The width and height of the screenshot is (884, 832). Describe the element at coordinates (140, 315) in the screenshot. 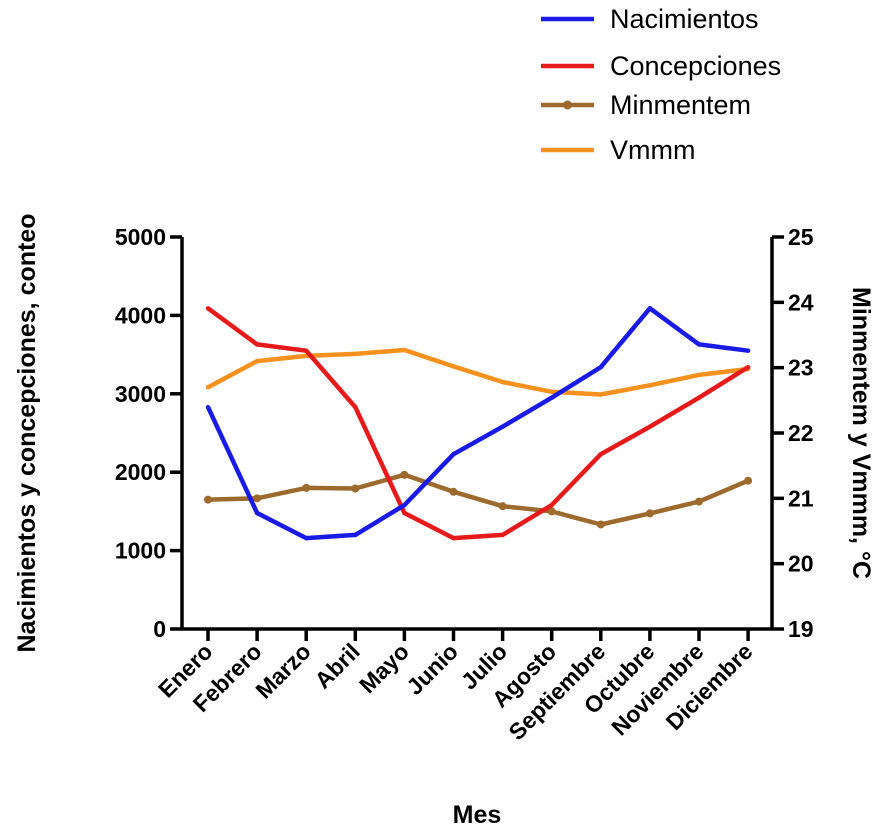

I see `left-tick-label: 4000` at that location.